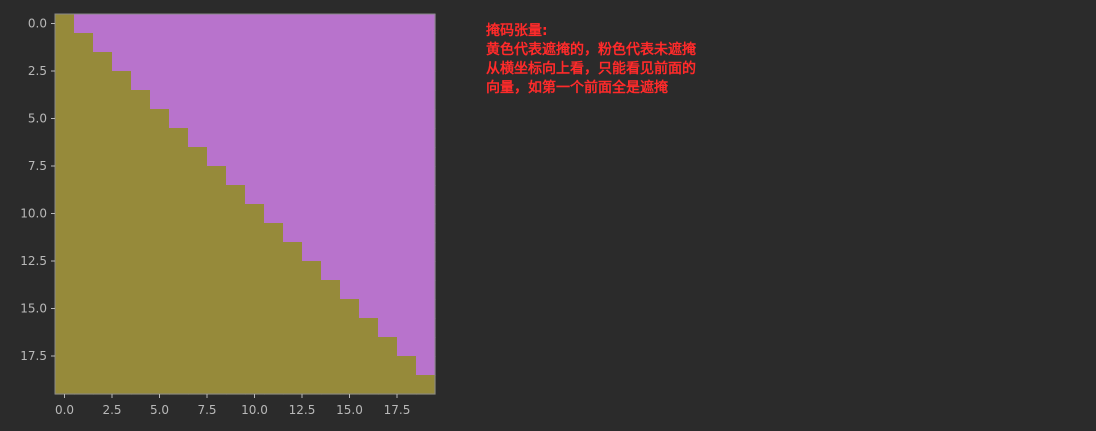 The height and width of the screenshot is (431, 1096). I want to click on annotation-line: 从横坐标向上看，只能看见前面的, so click(591, 69).